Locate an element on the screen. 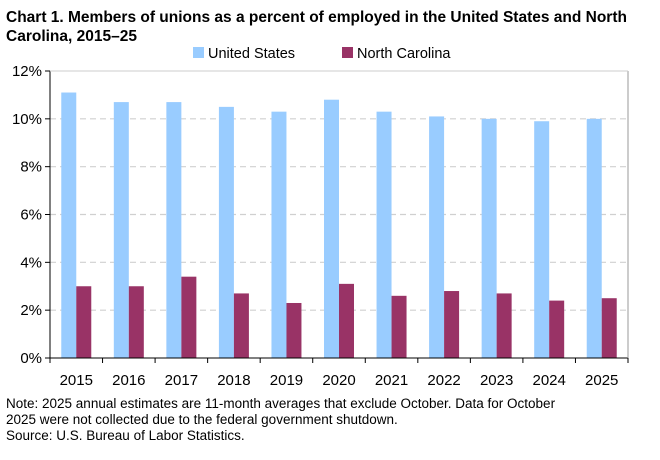  x-tick-label: 2023 is located at coordinates (496, 380).